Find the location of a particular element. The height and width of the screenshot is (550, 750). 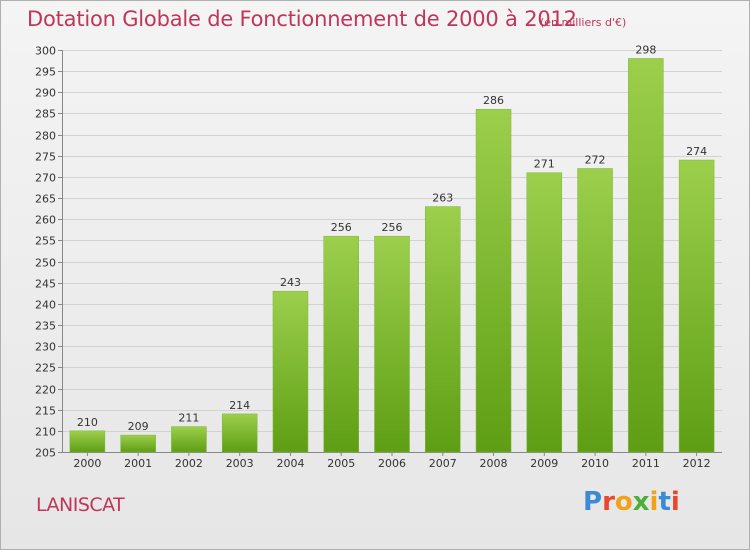

y-tick-label: 250 is located at coordinates (45, 263).